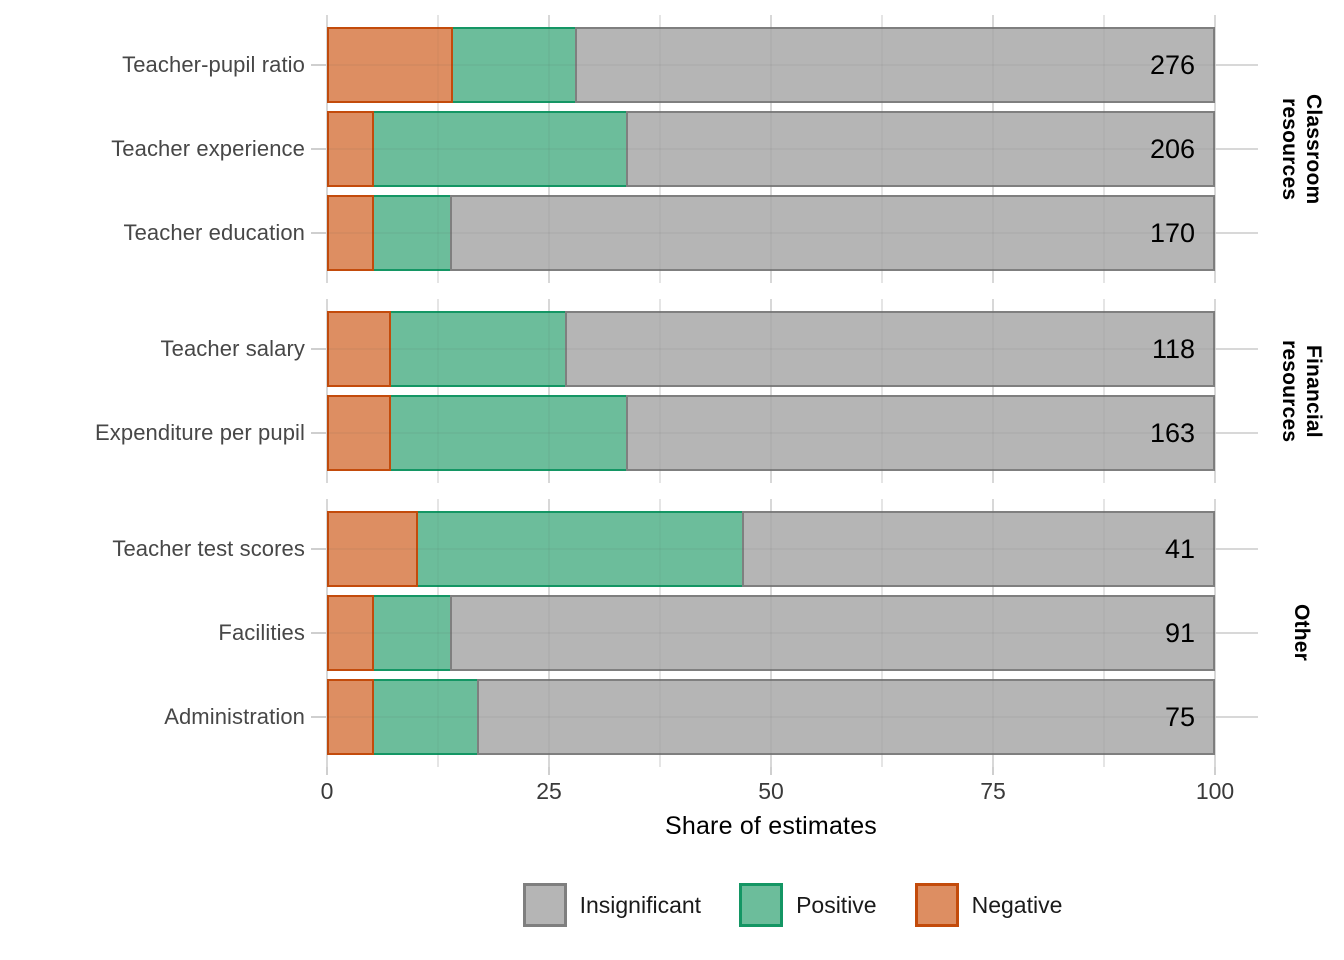 Image resolution: width=1344 pixels, height=960 pixels. I want to click on legend-key-positive, so click(761, 905).